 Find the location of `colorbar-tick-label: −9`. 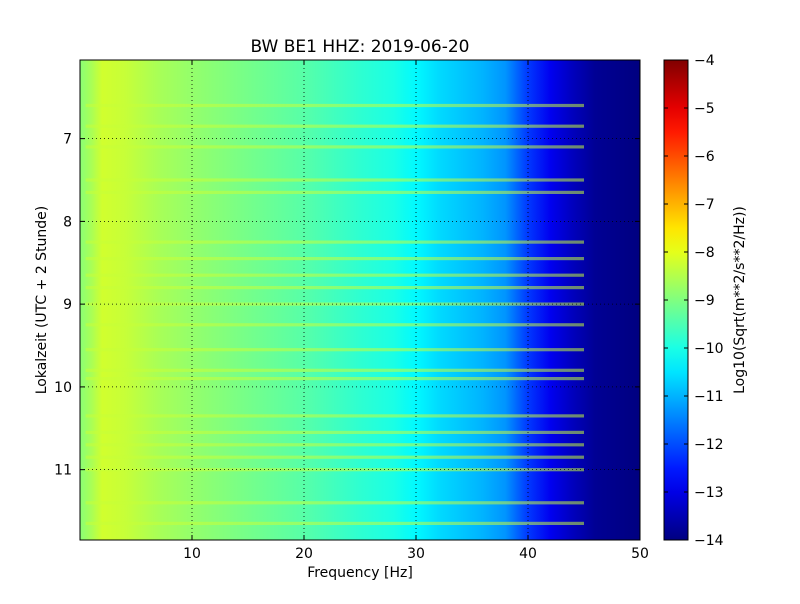

colorbar-tick-label: −9 is located at coordinates (704, 301).